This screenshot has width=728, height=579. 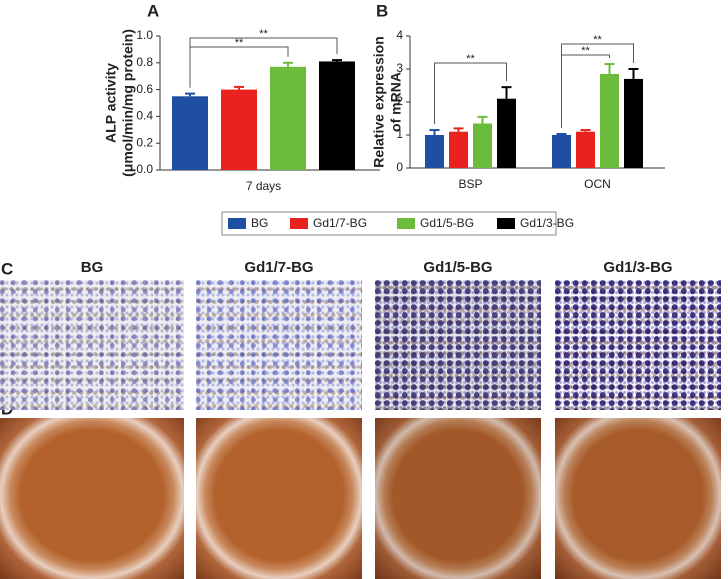 I want to click on y-tick-label: 3, so click(x=399, y=68).